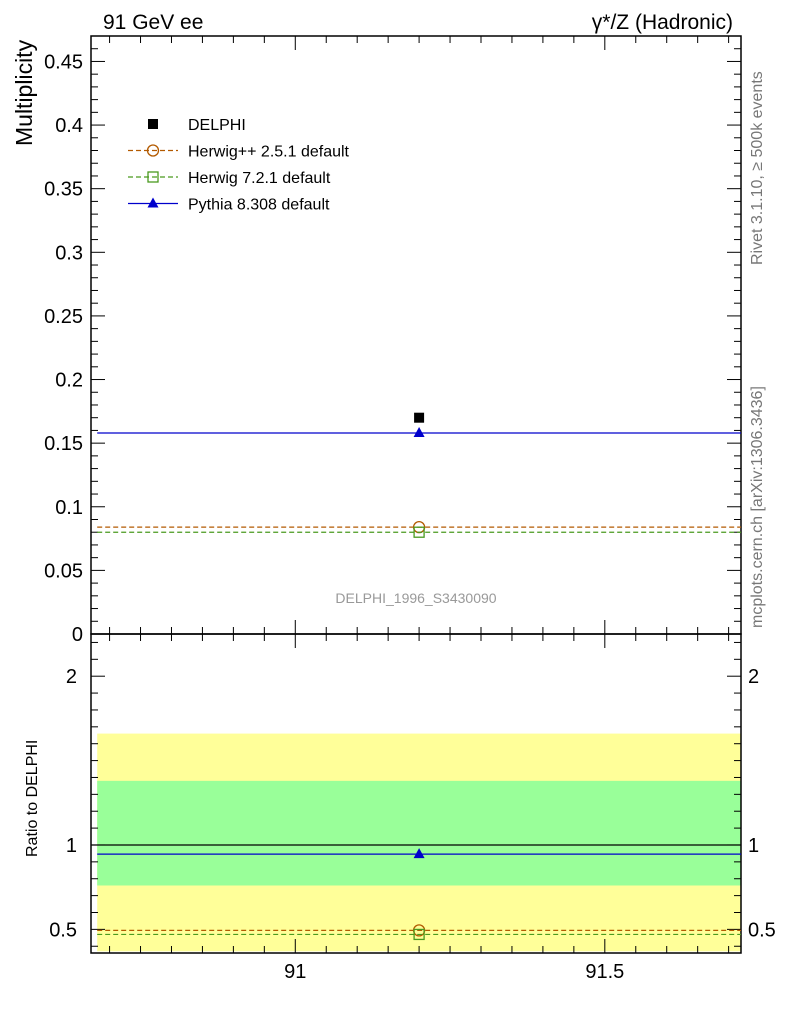 This screenshot has width=786, height=1024. Describe the element at coordinates (69, 381) in the screenshot. I see `y-tick-label: 0.2` at that location.